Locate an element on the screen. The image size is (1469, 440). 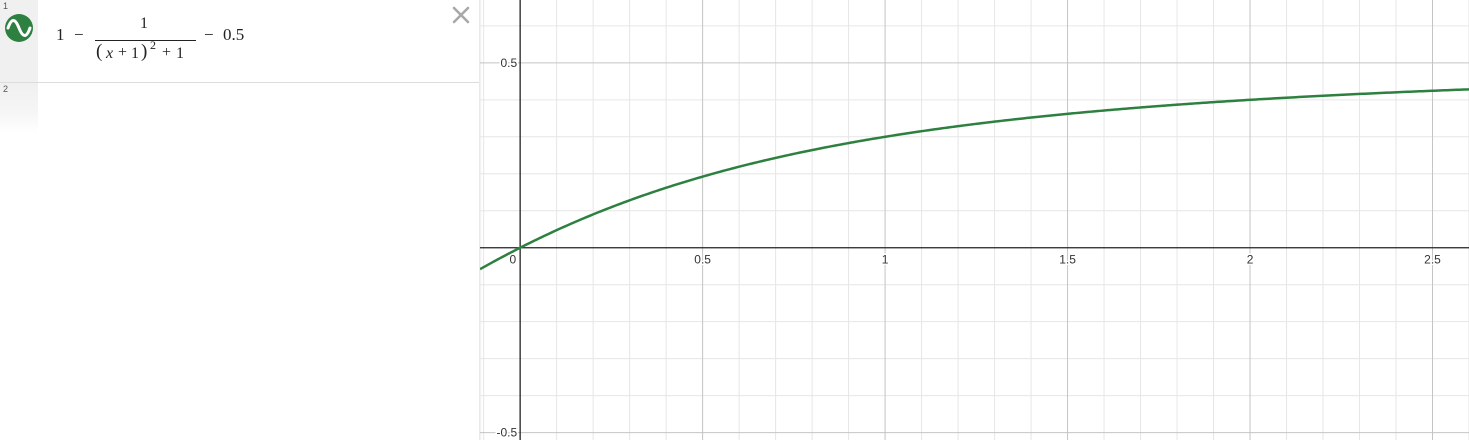
x-tick-label: 1.5 is located at coordinates (1067, 260).